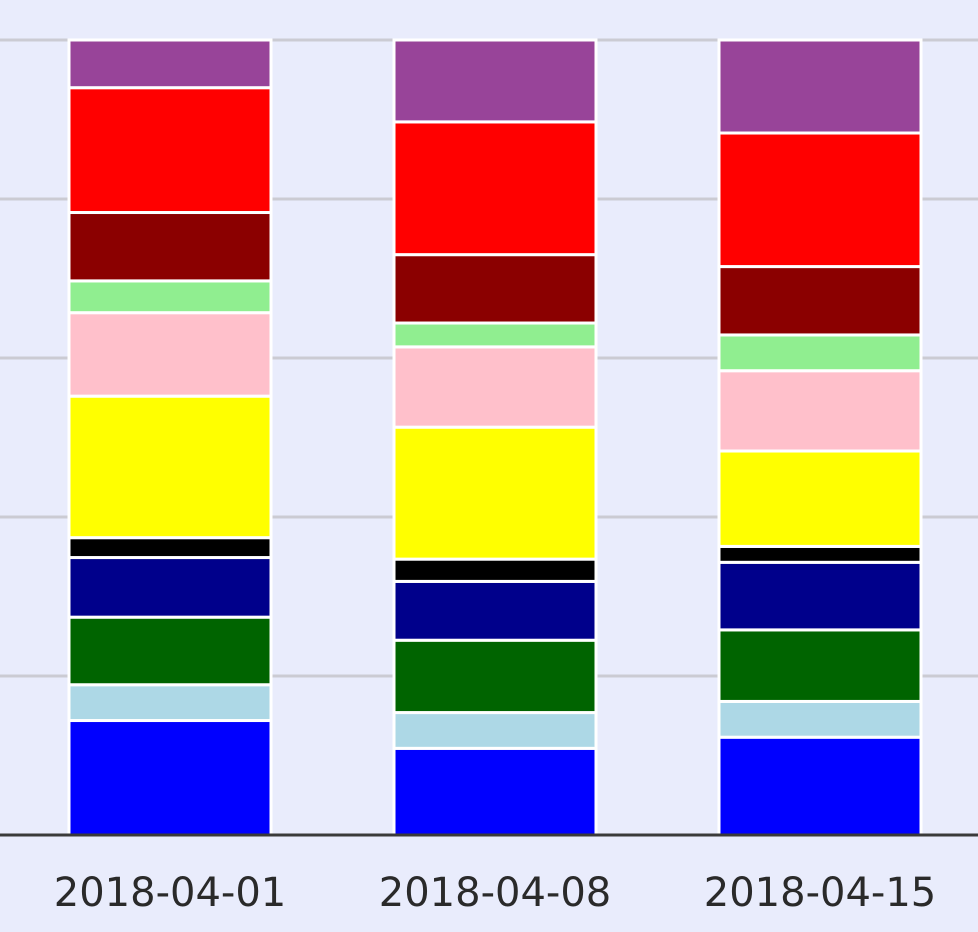 The width and height of the screenshot is (978, 932). What do you see at coordinates (170, 893) in the screenshot?
I see `x-tick-label: 2018-04-01` at bounding box center [170, 893].